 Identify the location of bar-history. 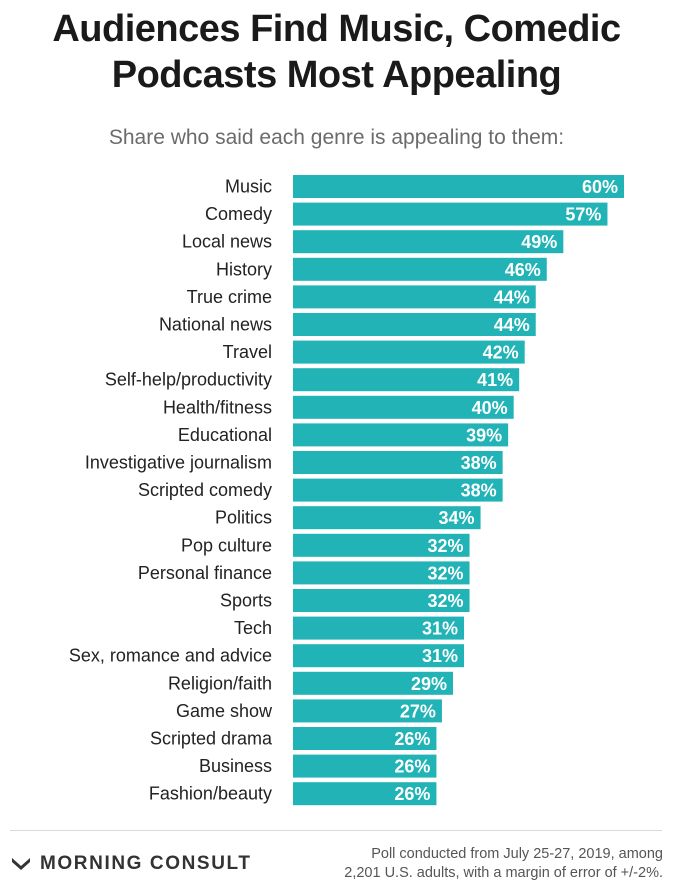
(420, 269).